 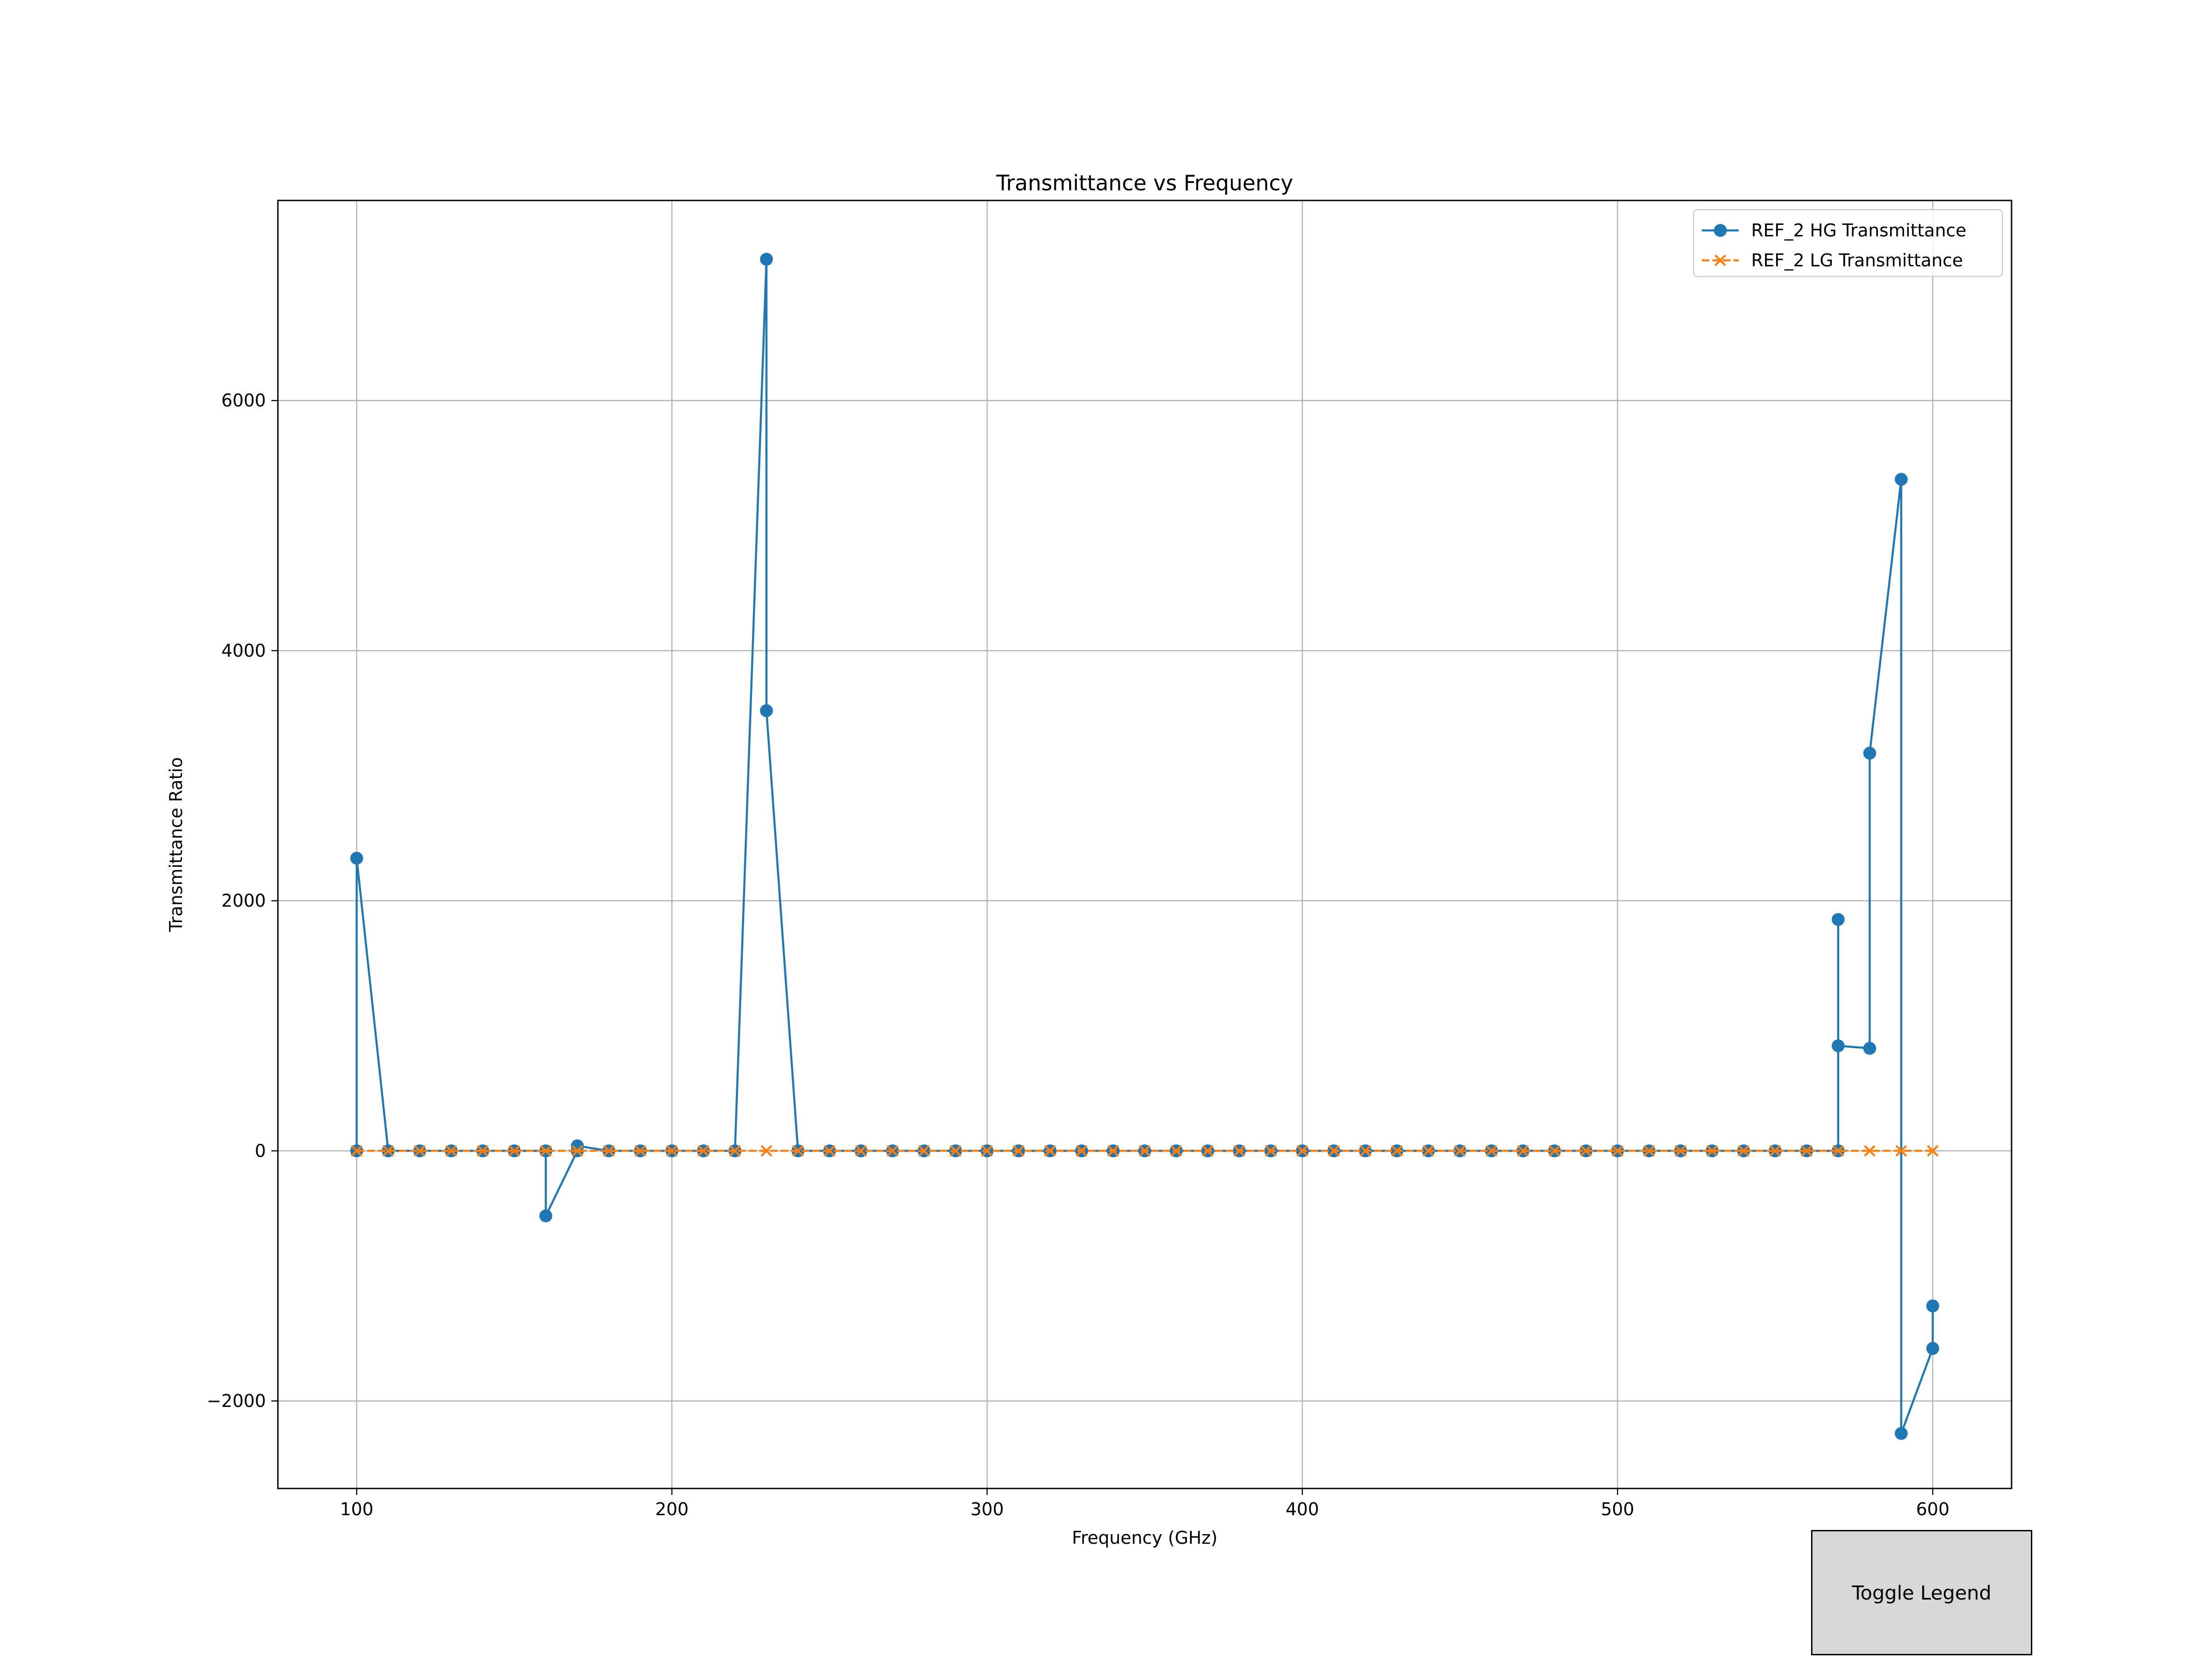 What do you see at coordinates (987, 1509) in the screenshot?
I see `x-tick-label: 300` at bounding box center [987, 1509].